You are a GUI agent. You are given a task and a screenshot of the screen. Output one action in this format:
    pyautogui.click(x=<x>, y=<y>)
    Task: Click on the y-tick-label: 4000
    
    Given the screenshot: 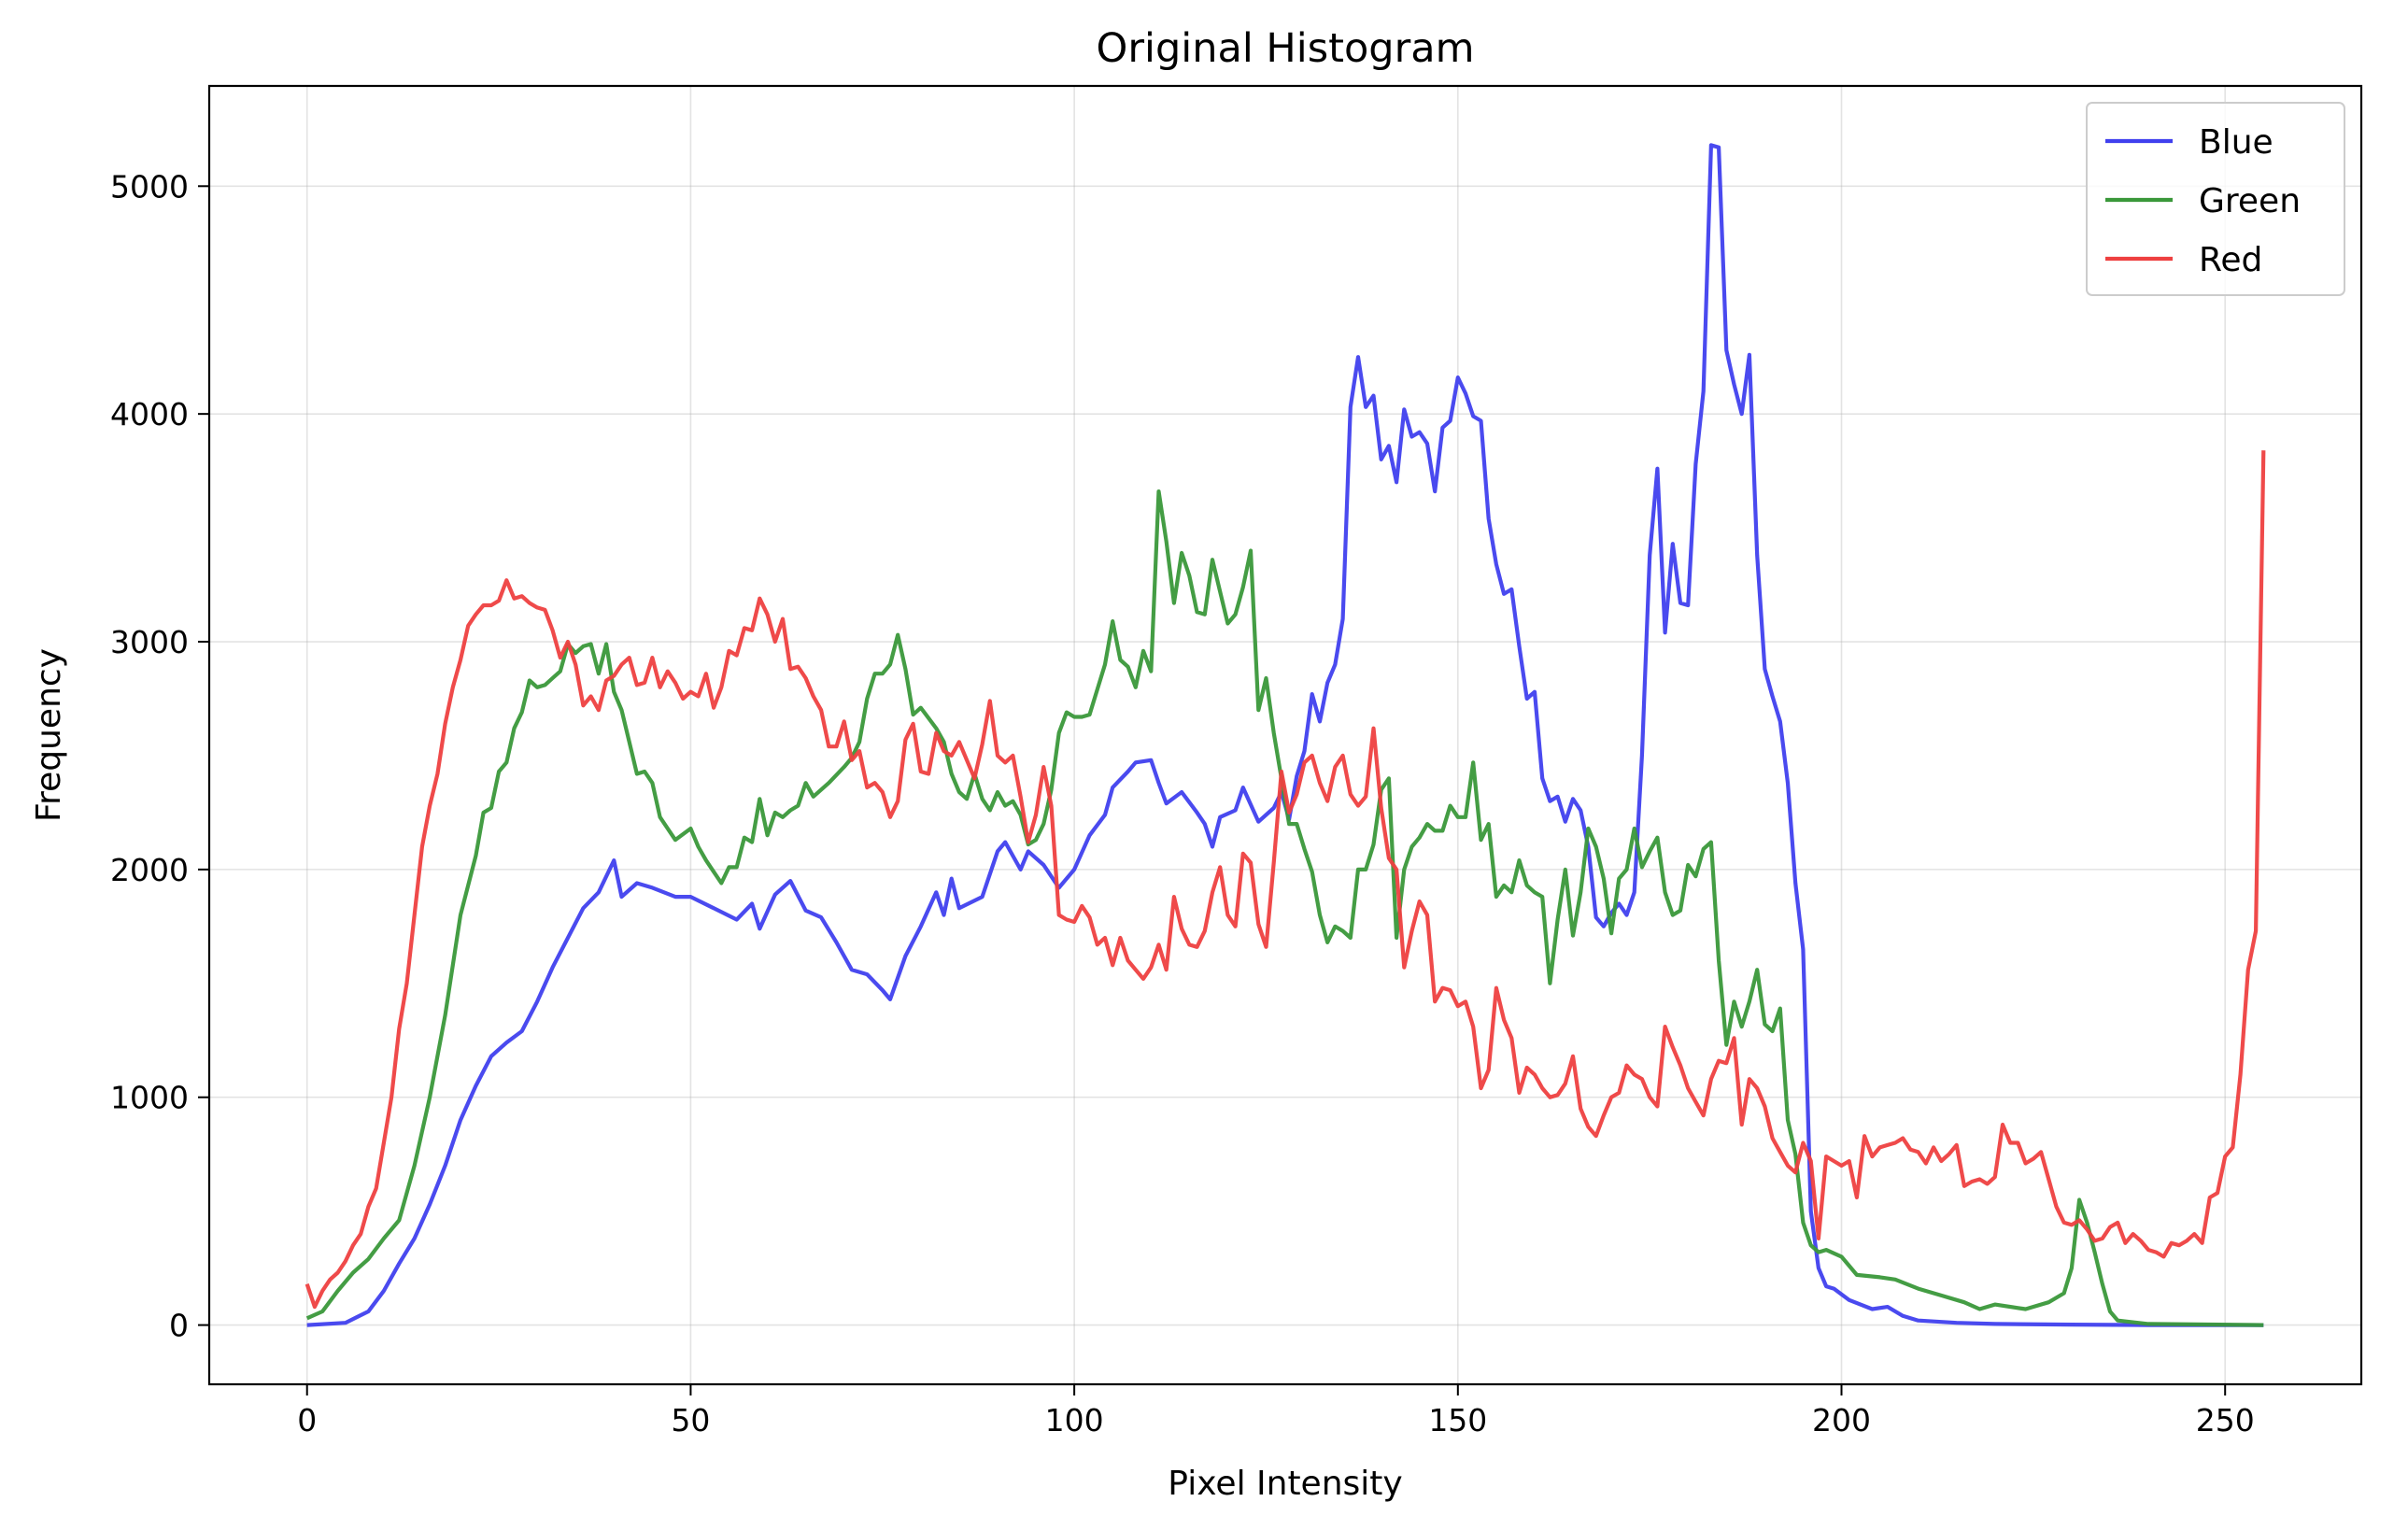 What is the action you would take?
    pyautogui.click(x=149, y=414)
    